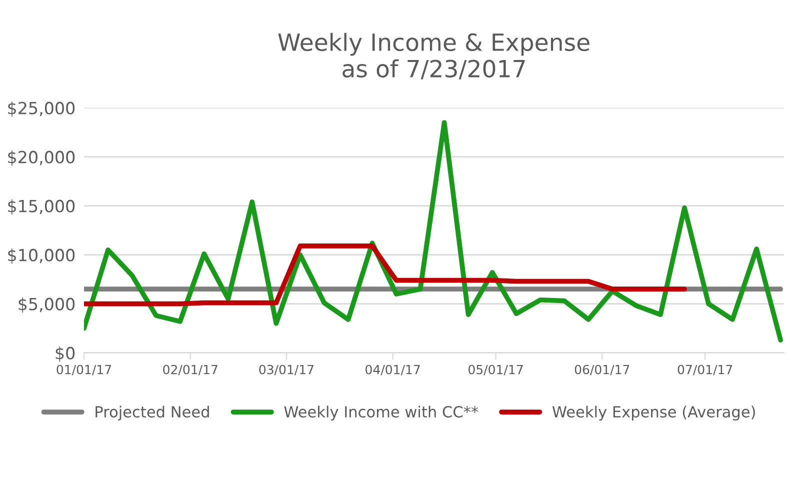 This screenshot has width=800, height=490. Describe the element at coordinates (602, 370) in the screenshot. I see `x-tick-label: 06/01/17` at that location.